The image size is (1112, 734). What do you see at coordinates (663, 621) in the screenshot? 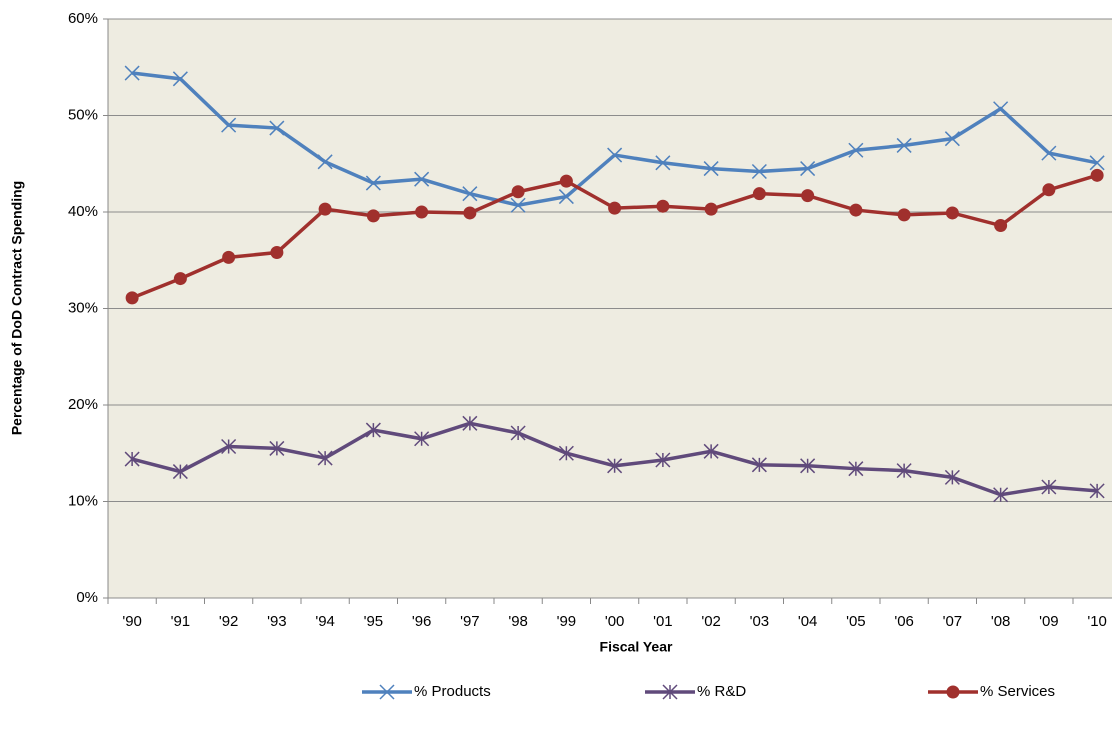
I see `x-tick-label: '01` at bounding box center [663, 621].